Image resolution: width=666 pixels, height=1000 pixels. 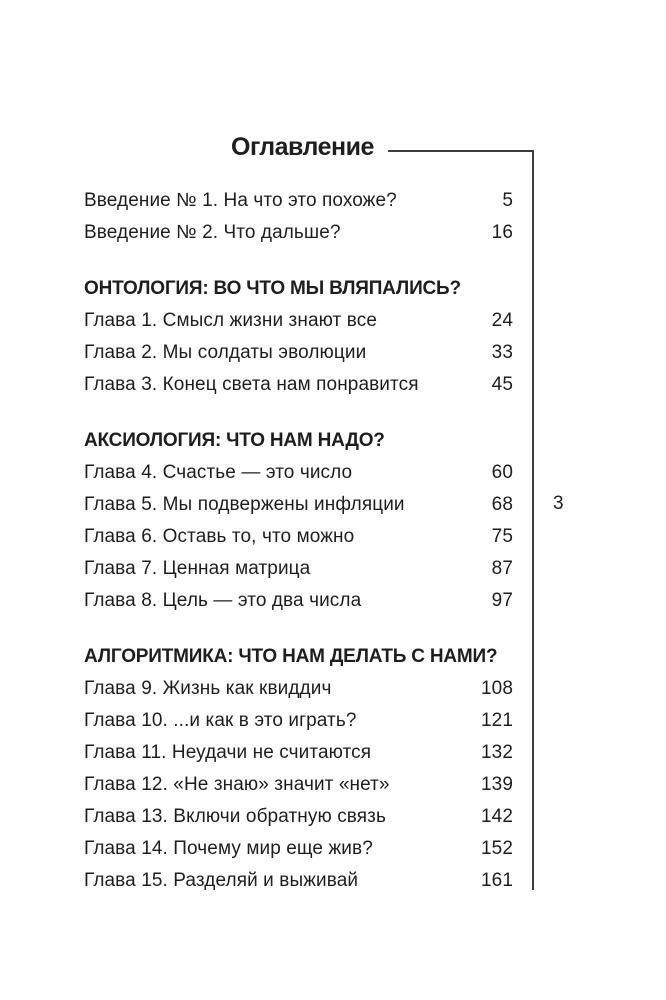 I want to click on toc-entry-label: Глава 4. Счастье — это число, so click(x=218, y=472).